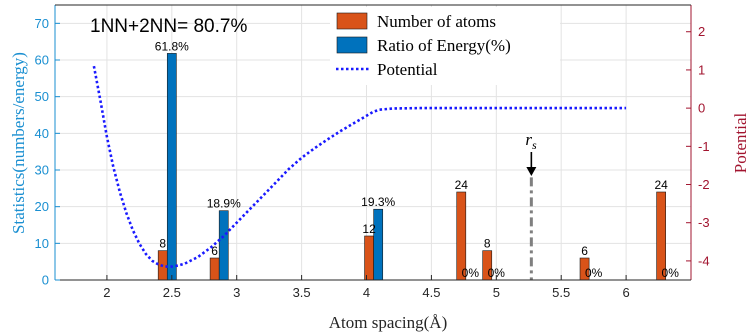 Image resolution: width=751 pixels, height=335 pixels. I want to click on legend-label: Ratio of Energy(%), so click(444, 45).